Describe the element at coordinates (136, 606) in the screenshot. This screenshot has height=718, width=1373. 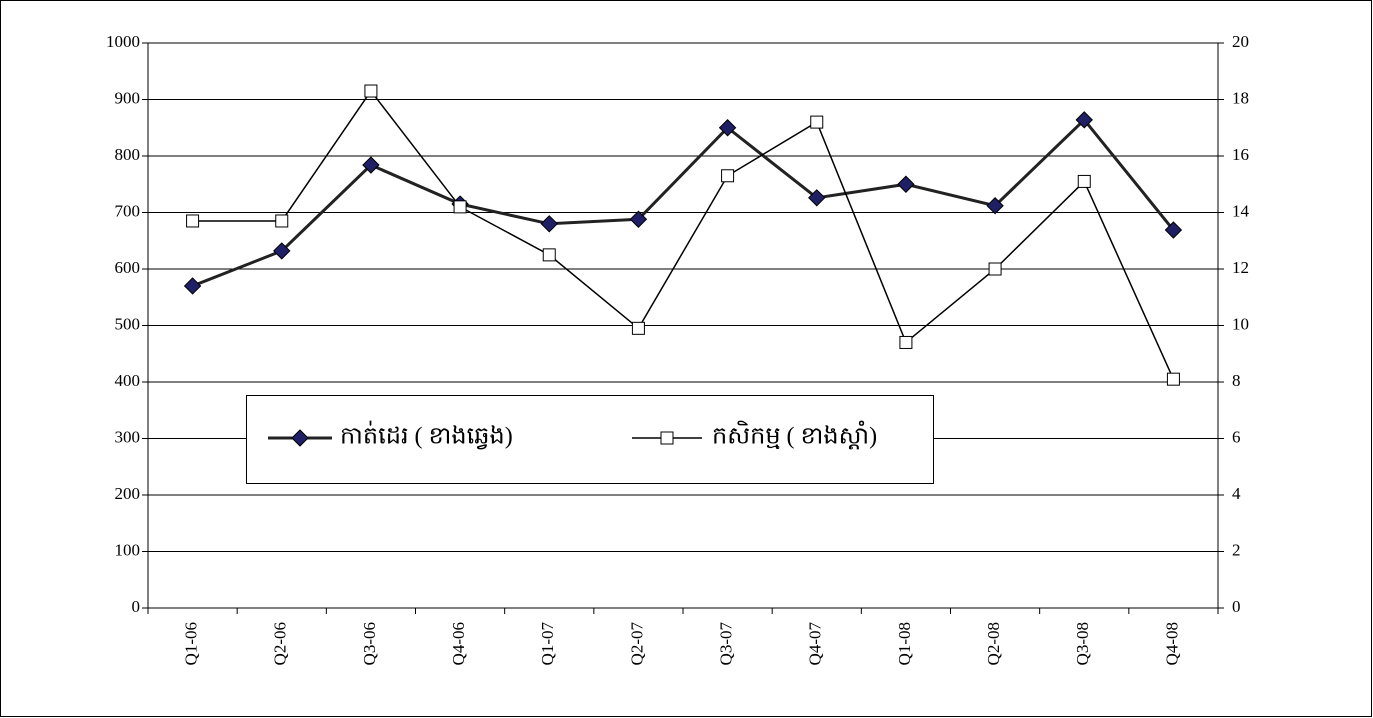
I see `y-tick-label: 0` at that location.